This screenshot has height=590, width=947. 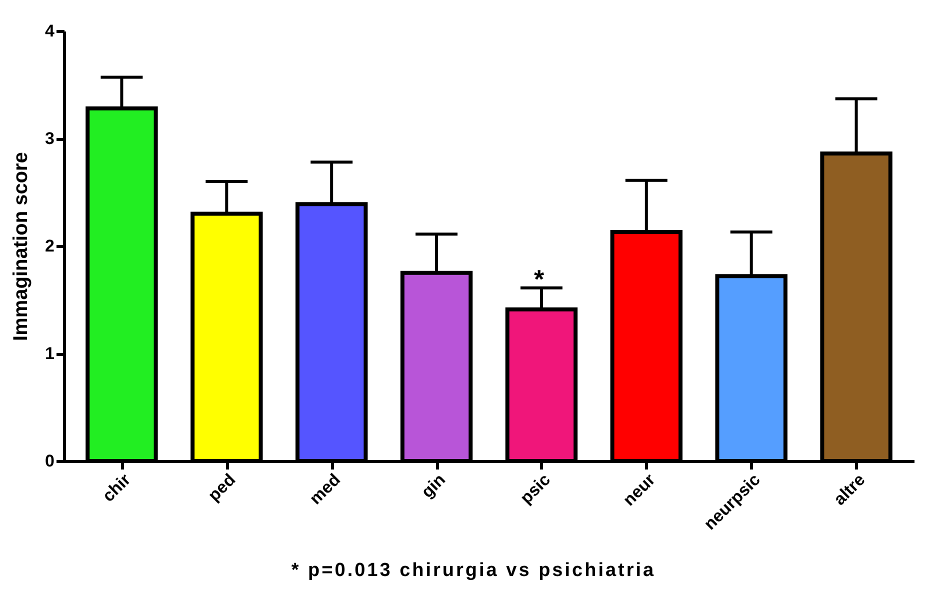 What do you see at coordinates (49, 461) in the screenshot?
I see `y-tick-label: 0` at bounding box center [49, 461].